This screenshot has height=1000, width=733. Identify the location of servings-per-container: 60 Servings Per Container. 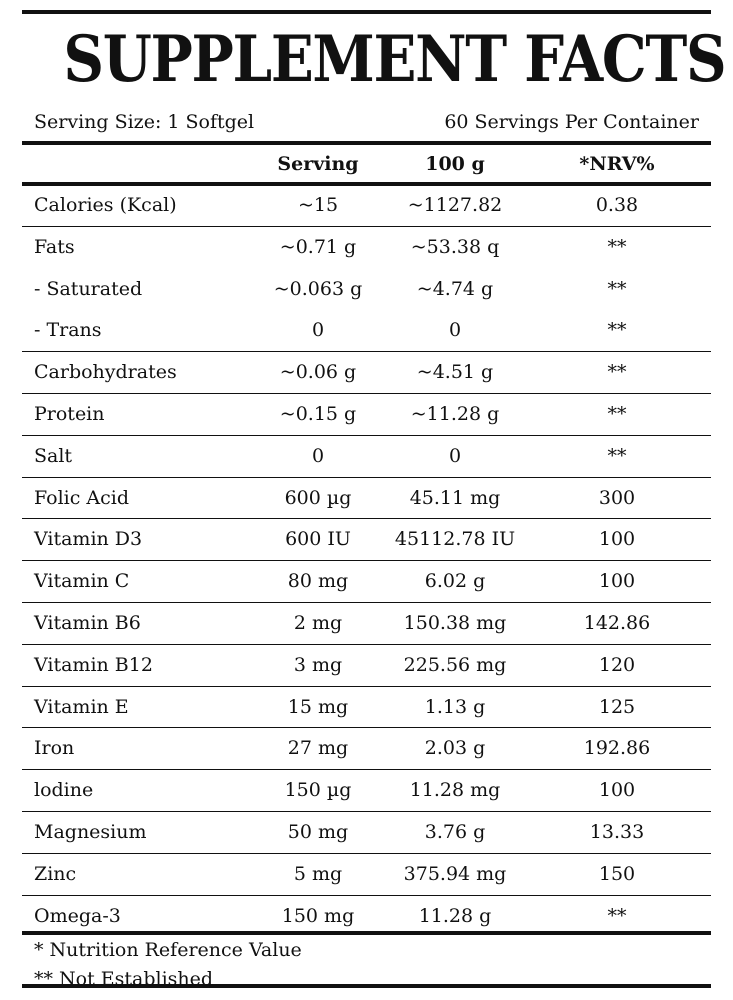
(571, 122).